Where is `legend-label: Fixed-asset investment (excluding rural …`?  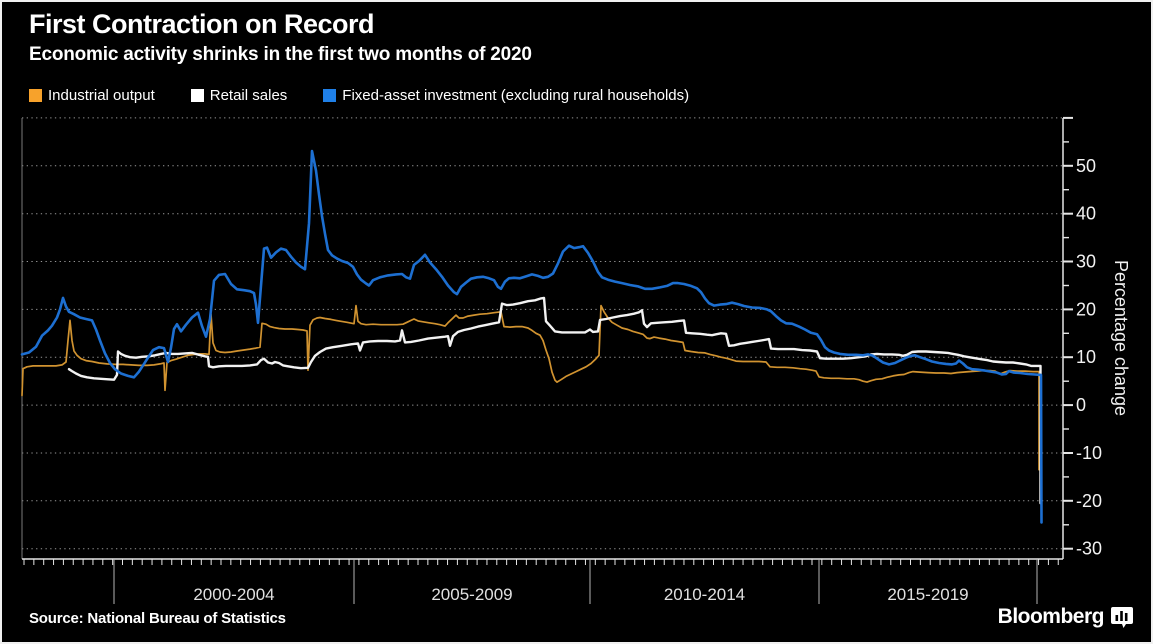 legend-label: Fixed-asset investment (excluding rural … is located at coordinates (516, 95).